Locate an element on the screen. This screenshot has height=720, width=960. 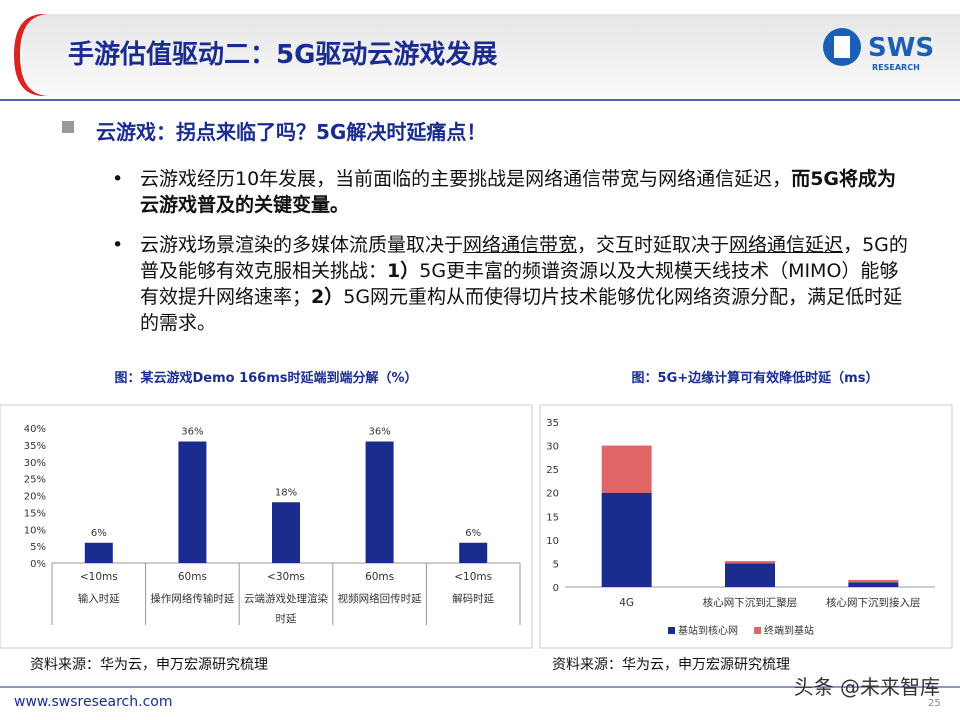
y-tick-label: 10% is located at coordinates (35, 530).